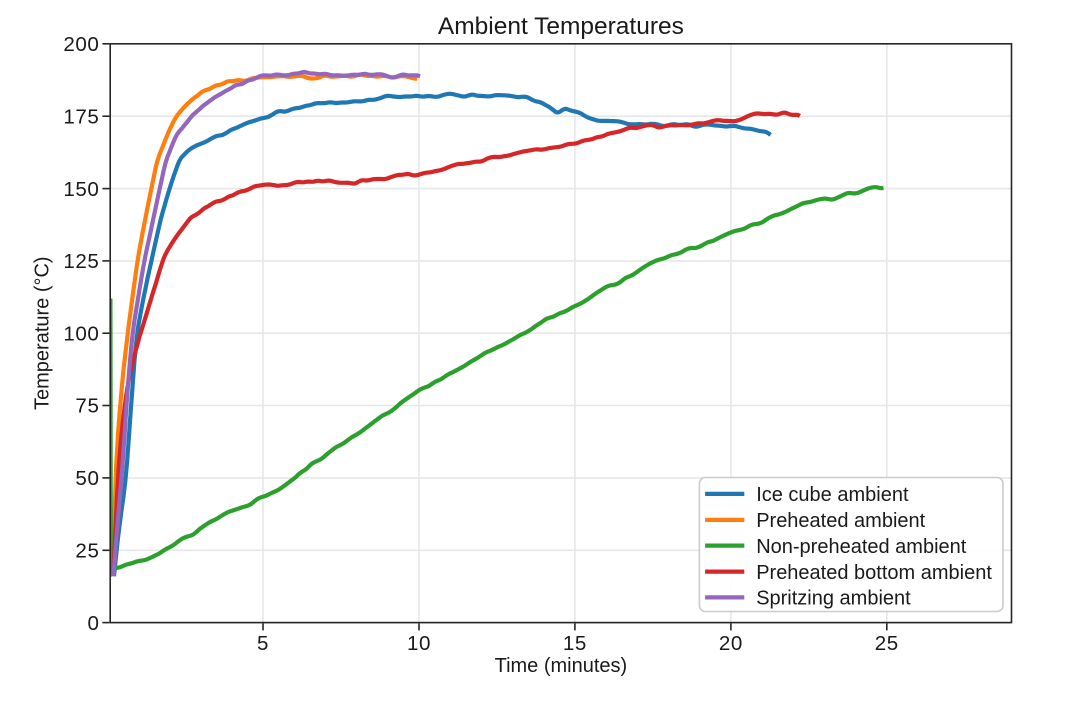 This screenshot has height=703, width=1084. I want to click on svg-text: 200, so click(81, 44).